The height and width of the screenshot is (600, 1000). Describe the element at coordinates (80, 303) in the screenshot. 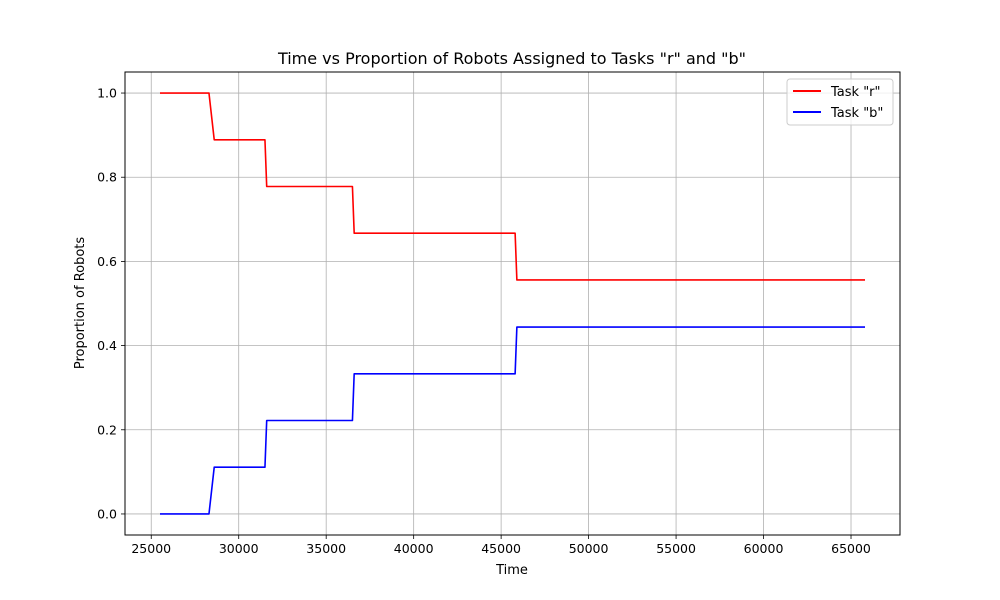

I see `y-axis-label: Proportion of Robots` at that location.